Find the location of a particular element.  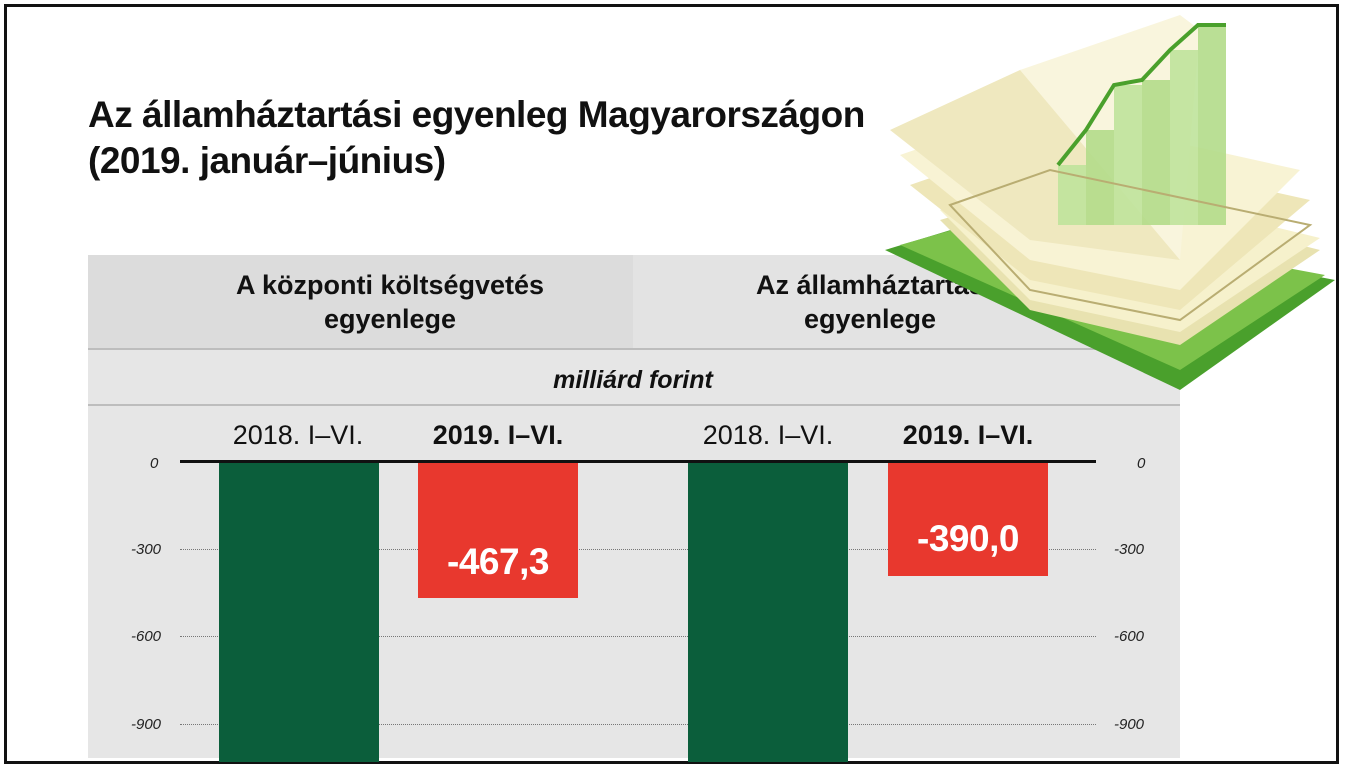

col-label-left-2019: 2019. I–VI. is located at coordinates (498, 435).